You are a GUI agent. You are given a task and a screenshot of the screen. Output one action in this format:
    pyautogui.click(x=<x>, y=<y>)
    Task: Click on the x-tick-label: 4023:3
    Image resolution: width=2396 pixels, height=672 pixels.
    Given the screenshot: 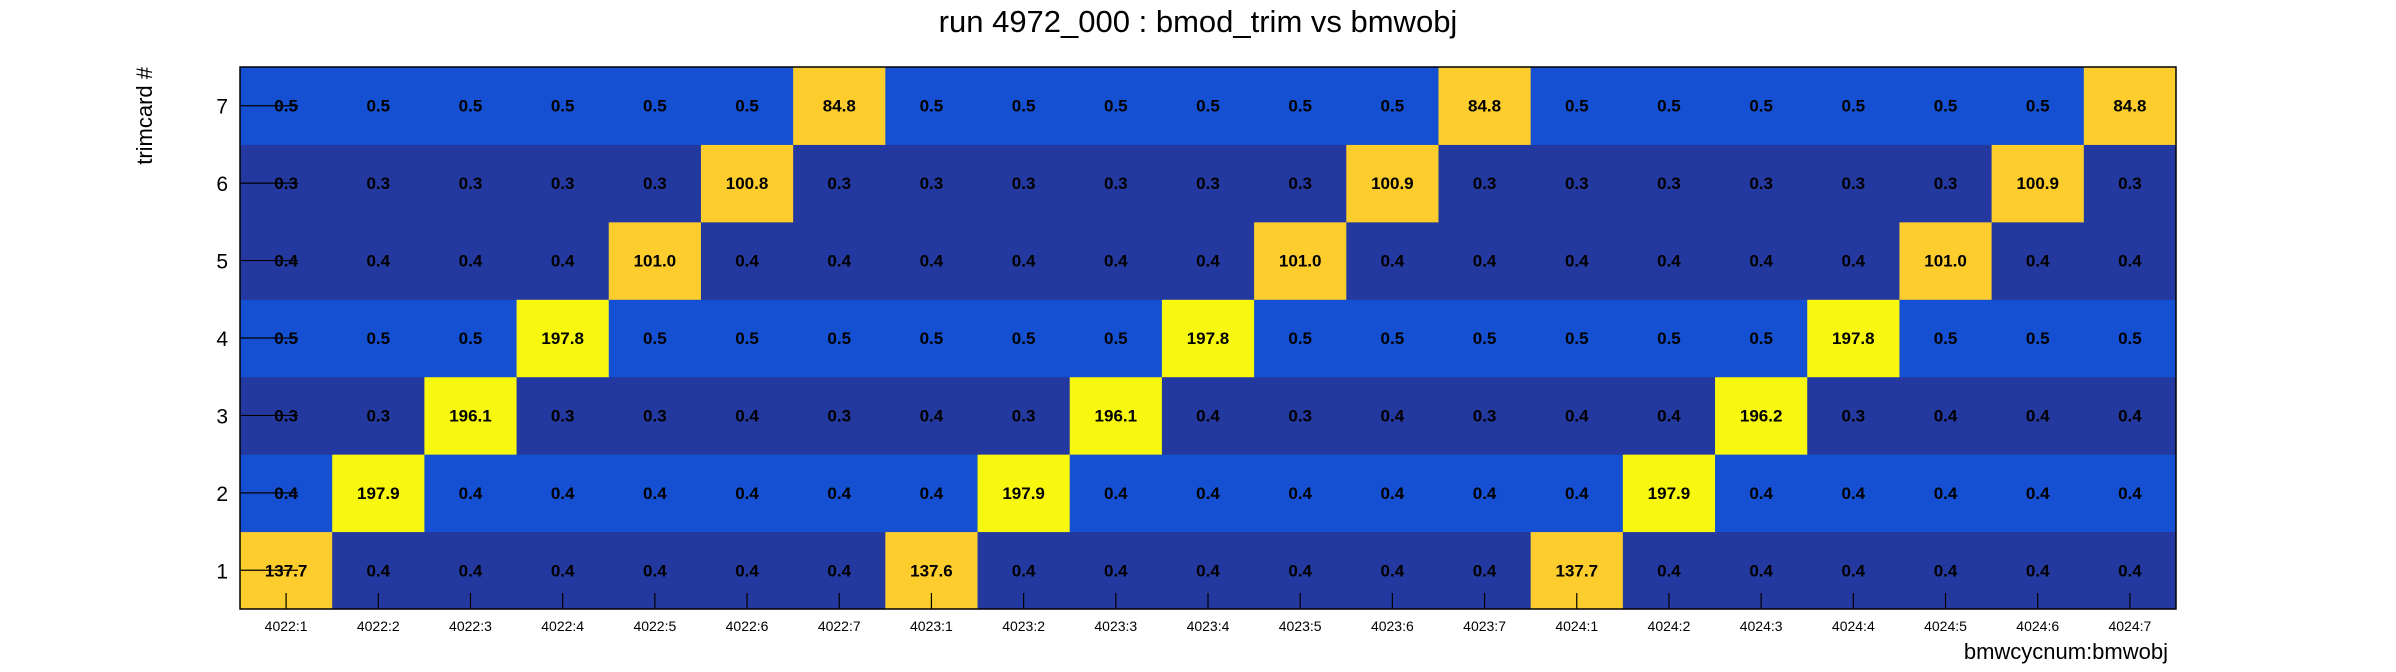 What is the action you would take?
    pyautogui.click(x=1115, y=626)
    